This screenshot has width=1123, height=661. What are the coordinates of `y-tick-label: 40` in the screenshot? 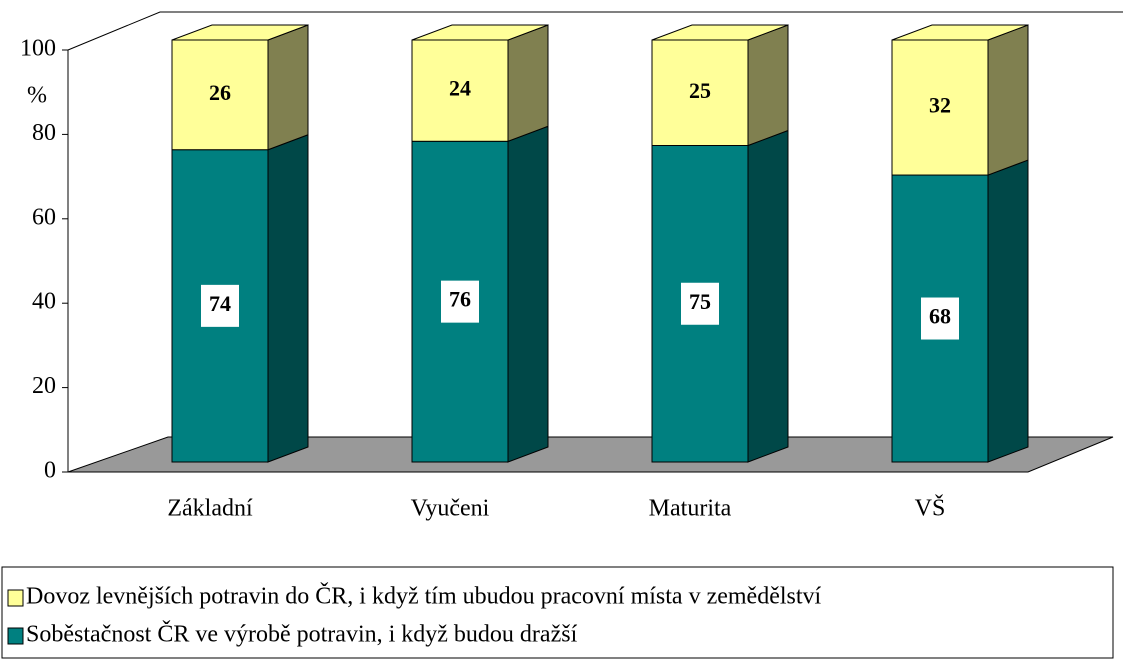 It's located at (44, 302).